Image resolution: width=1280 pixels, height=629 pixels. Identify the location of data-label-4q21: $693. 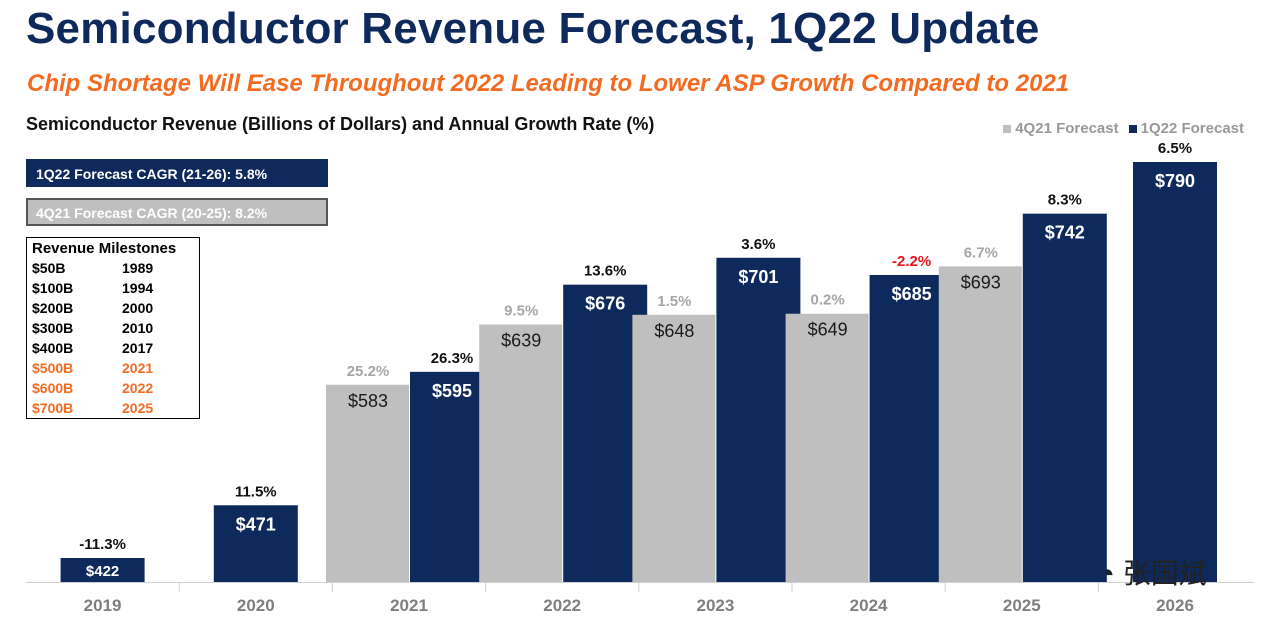
(981, 282).